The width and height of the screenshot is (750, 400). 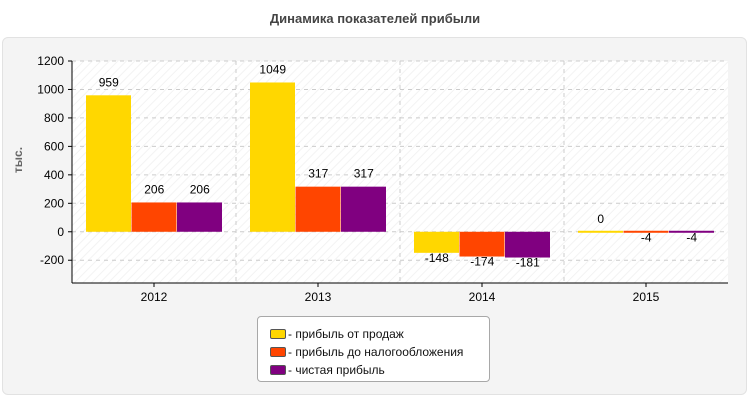 What do you see at coordinates (376, 352) in the screenshot?
I see `legend-label: - прибыль до налогообложения` at bounding box center [376, 352].